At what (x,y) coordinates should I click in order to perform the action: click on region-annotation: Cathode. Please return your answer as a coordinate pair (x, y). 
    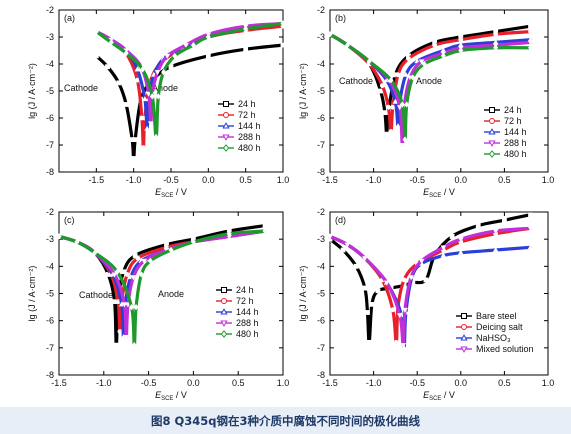
    Looking at the image, I should click on (81, 88).